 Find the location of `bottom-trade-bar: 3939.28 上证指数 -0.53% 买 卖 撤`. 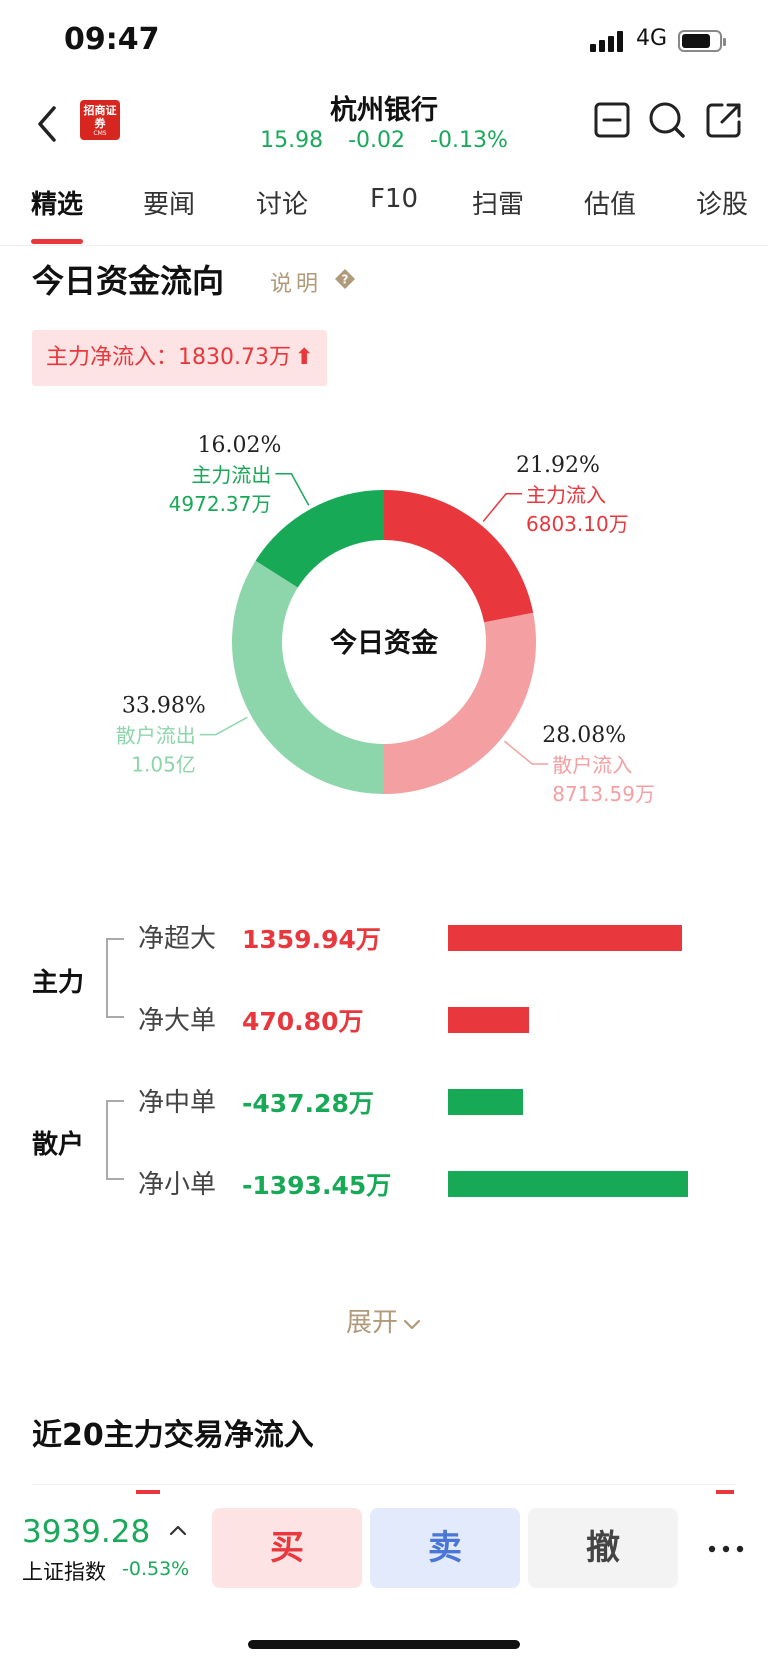

bottom-trade-bar: 3939.28 上证指数 -0.53% 买 卖 撤 is located at coordinates (384, 1550).